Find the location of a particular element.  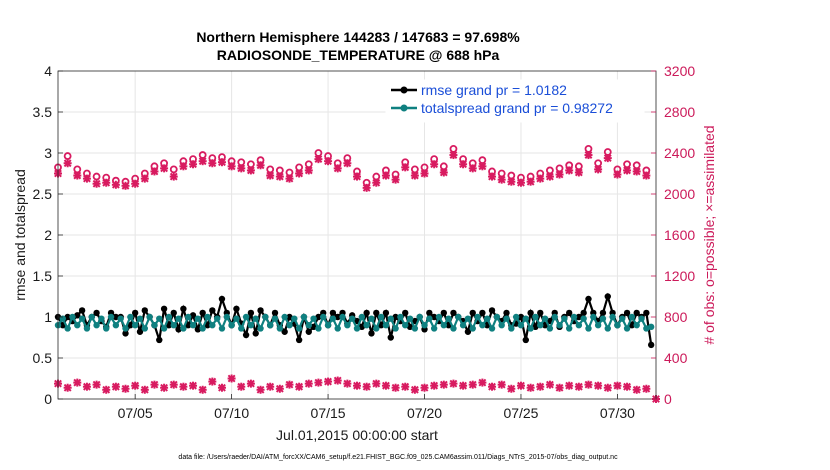

y-right-tick-label: 1200 is located at coordinates (679, 276).